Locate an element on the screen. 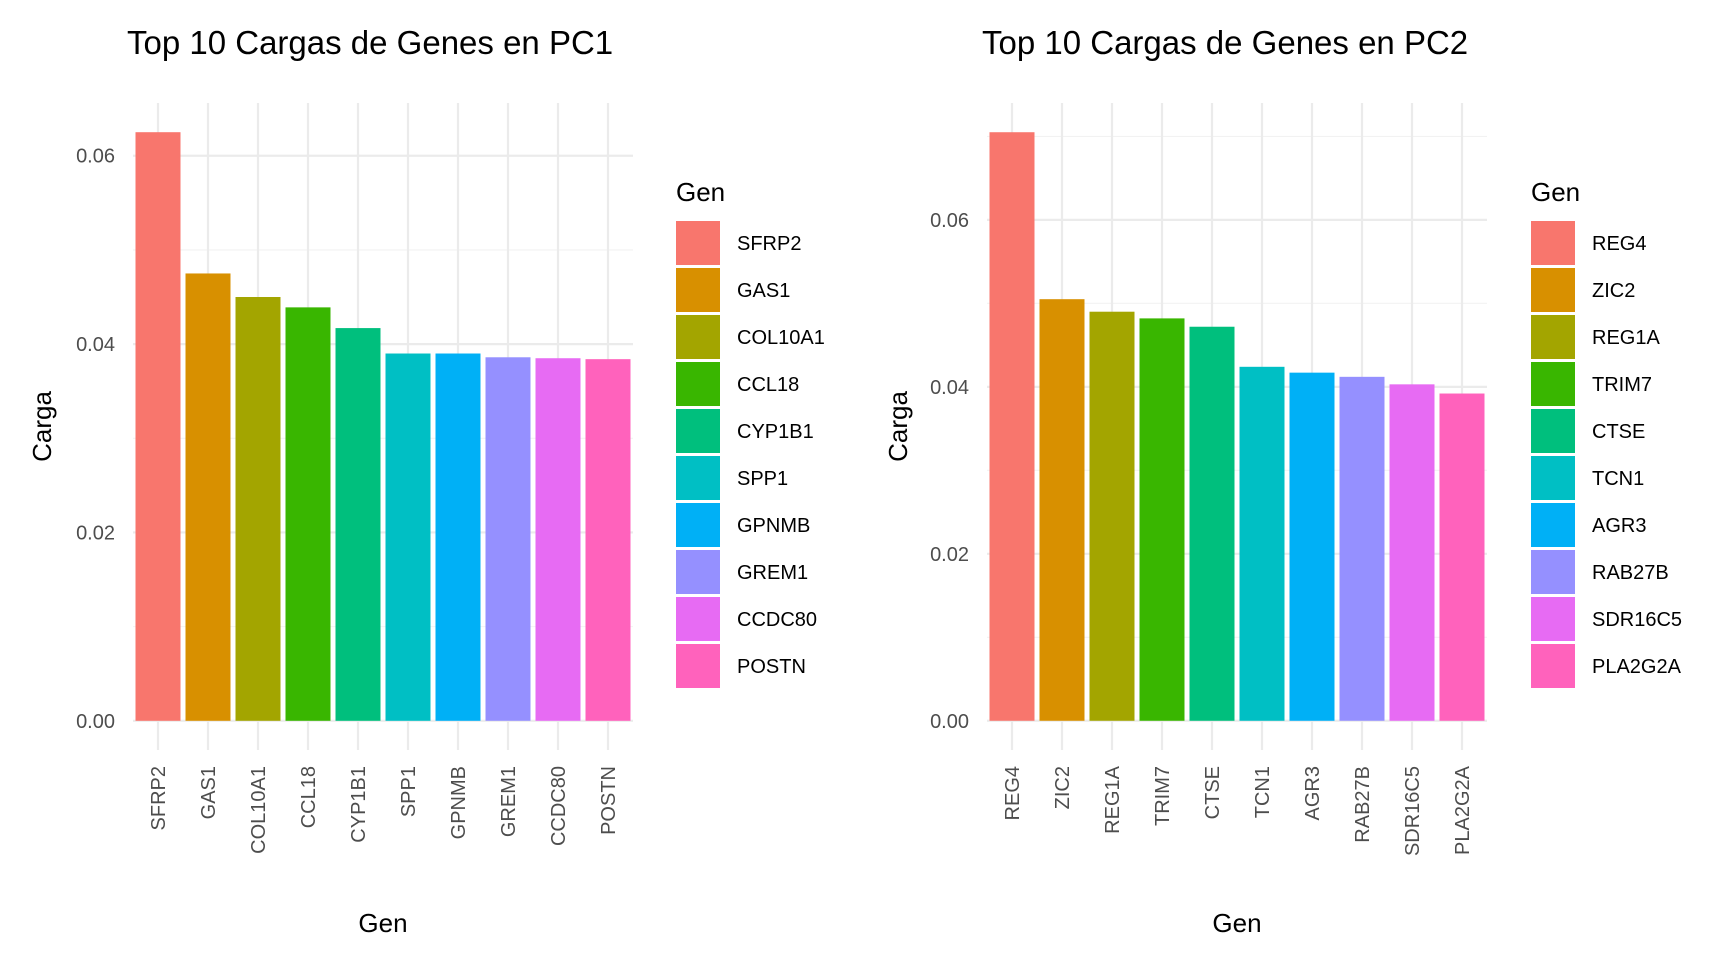 Image resolution: width=1728 pixels, height=960 pixels. legend-label: RAB27B is located at coordinates (1630, 573).